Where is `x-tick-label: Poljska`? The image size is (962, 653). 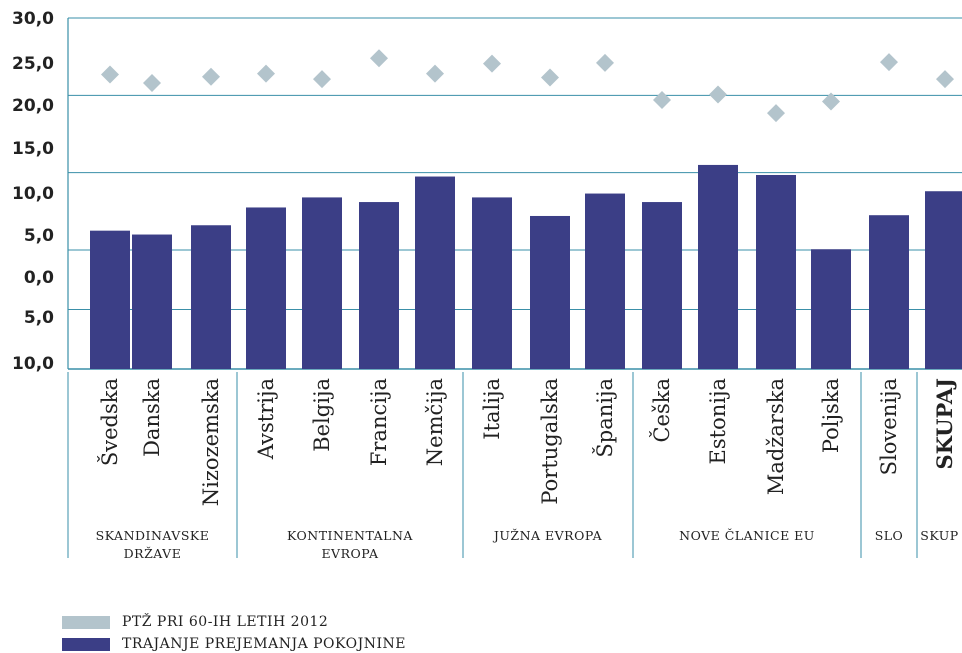
x-tick-label: Poljska is located at coordinates (831, 415).